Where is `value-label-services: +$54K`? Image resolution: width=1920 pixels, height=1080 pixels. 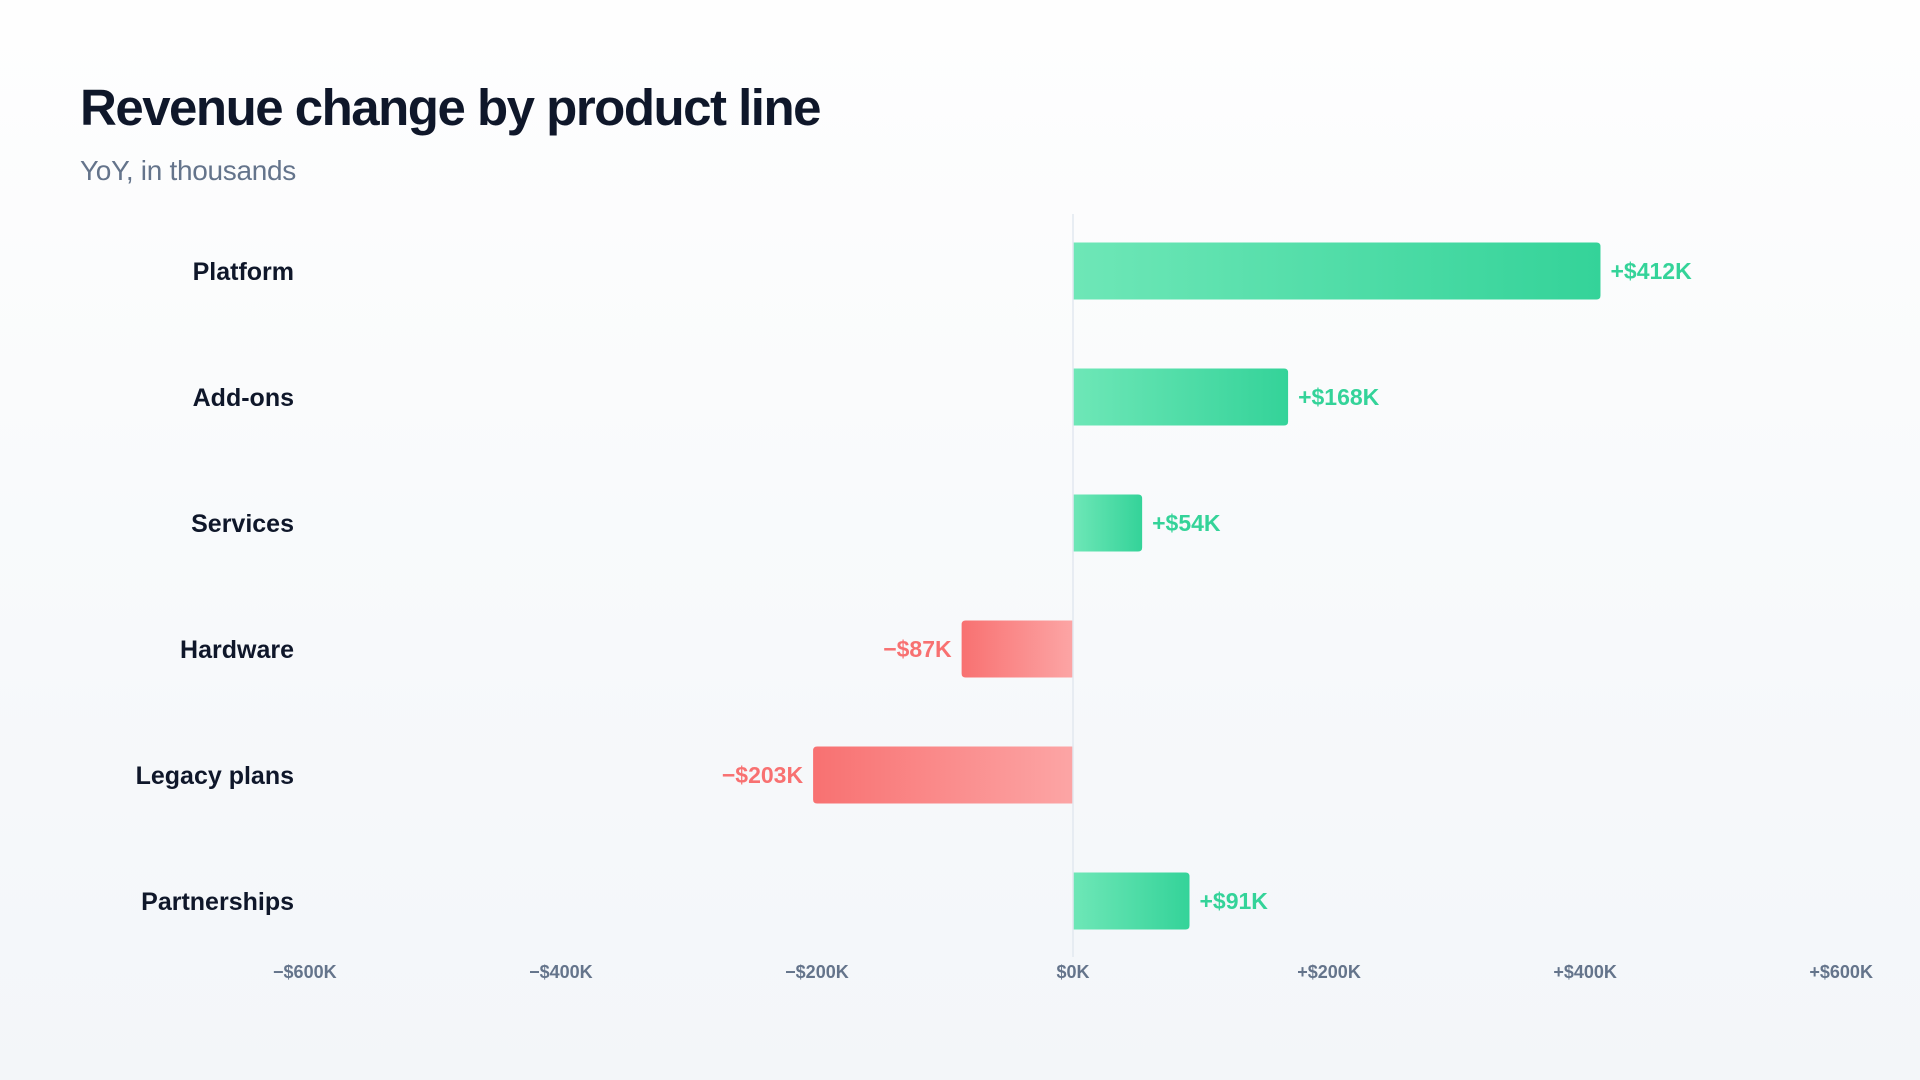
value-label-services: +$54K is located at coordinates (1186, 523).